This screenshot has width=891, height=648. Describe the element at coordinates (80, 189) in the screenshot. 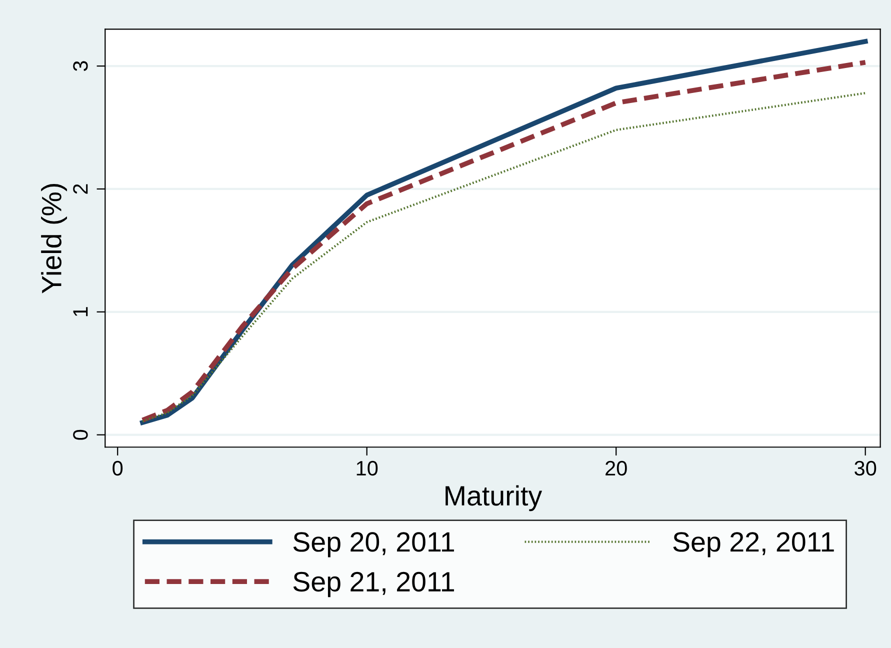

I see `y-tick-label: 2` at that location.